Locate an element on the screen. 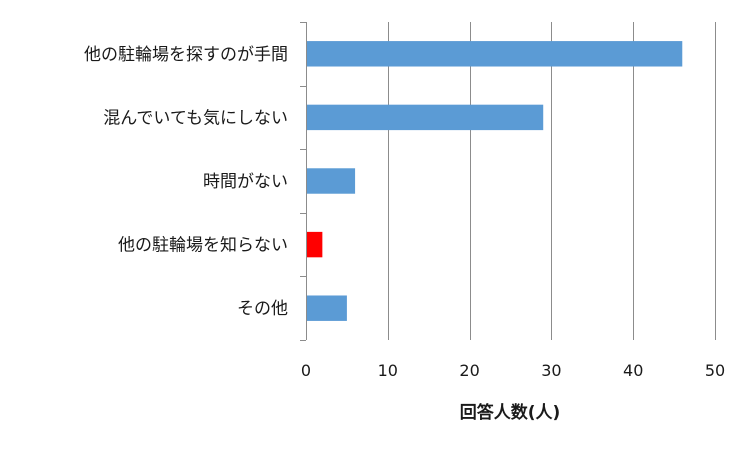 The height and width of the screenshot is (452, 752). x-tick-label: 30 is located at coordinates (551, 370).